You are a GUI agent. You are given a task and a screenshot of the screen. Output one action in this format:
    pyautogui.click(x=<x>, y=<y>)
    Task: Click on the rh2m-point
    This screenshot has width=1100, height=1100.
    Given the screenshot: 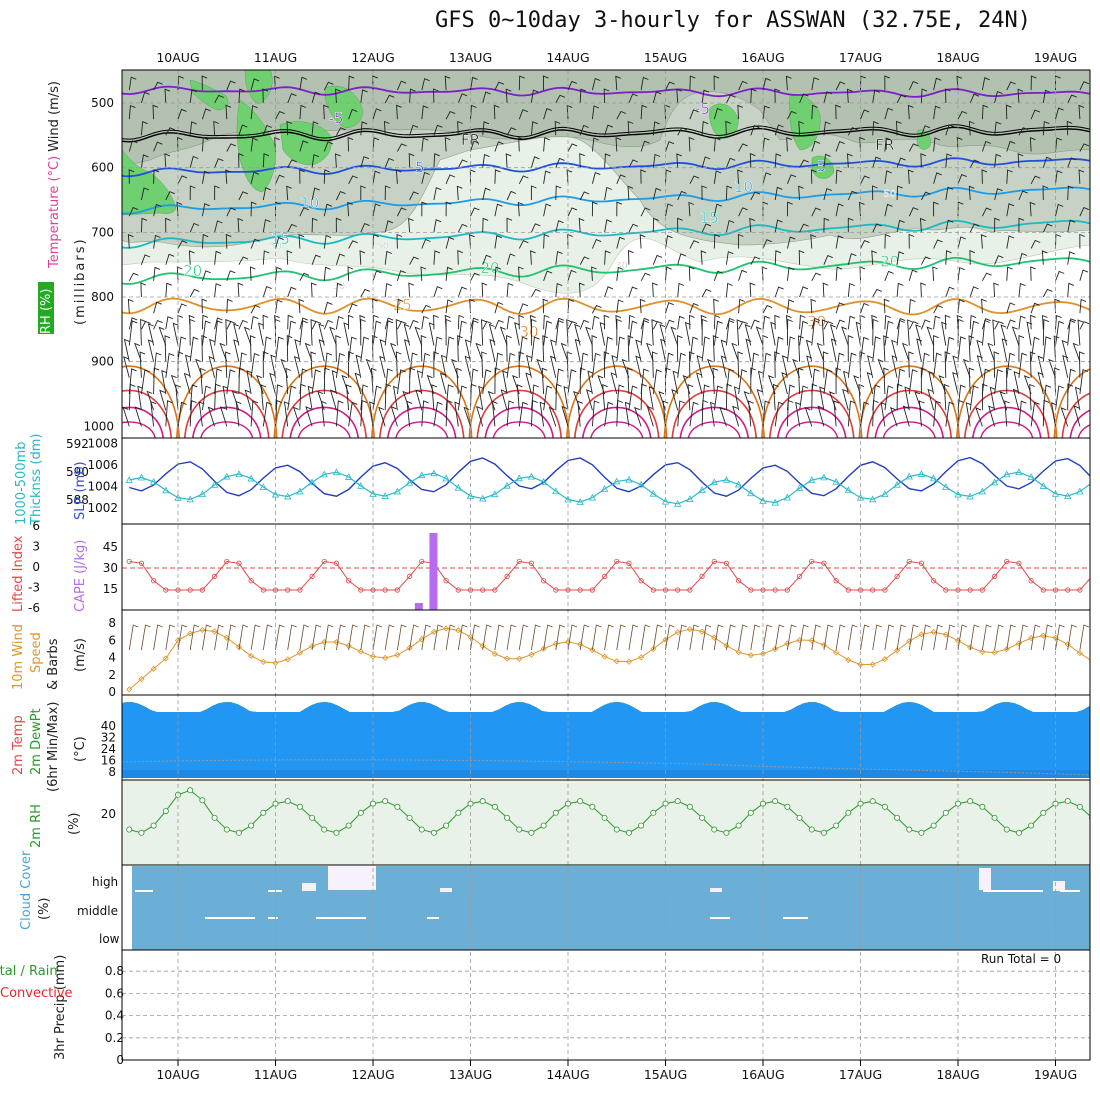 What is the action you would take?
    pyautogui.click(x=482, y=801)
    